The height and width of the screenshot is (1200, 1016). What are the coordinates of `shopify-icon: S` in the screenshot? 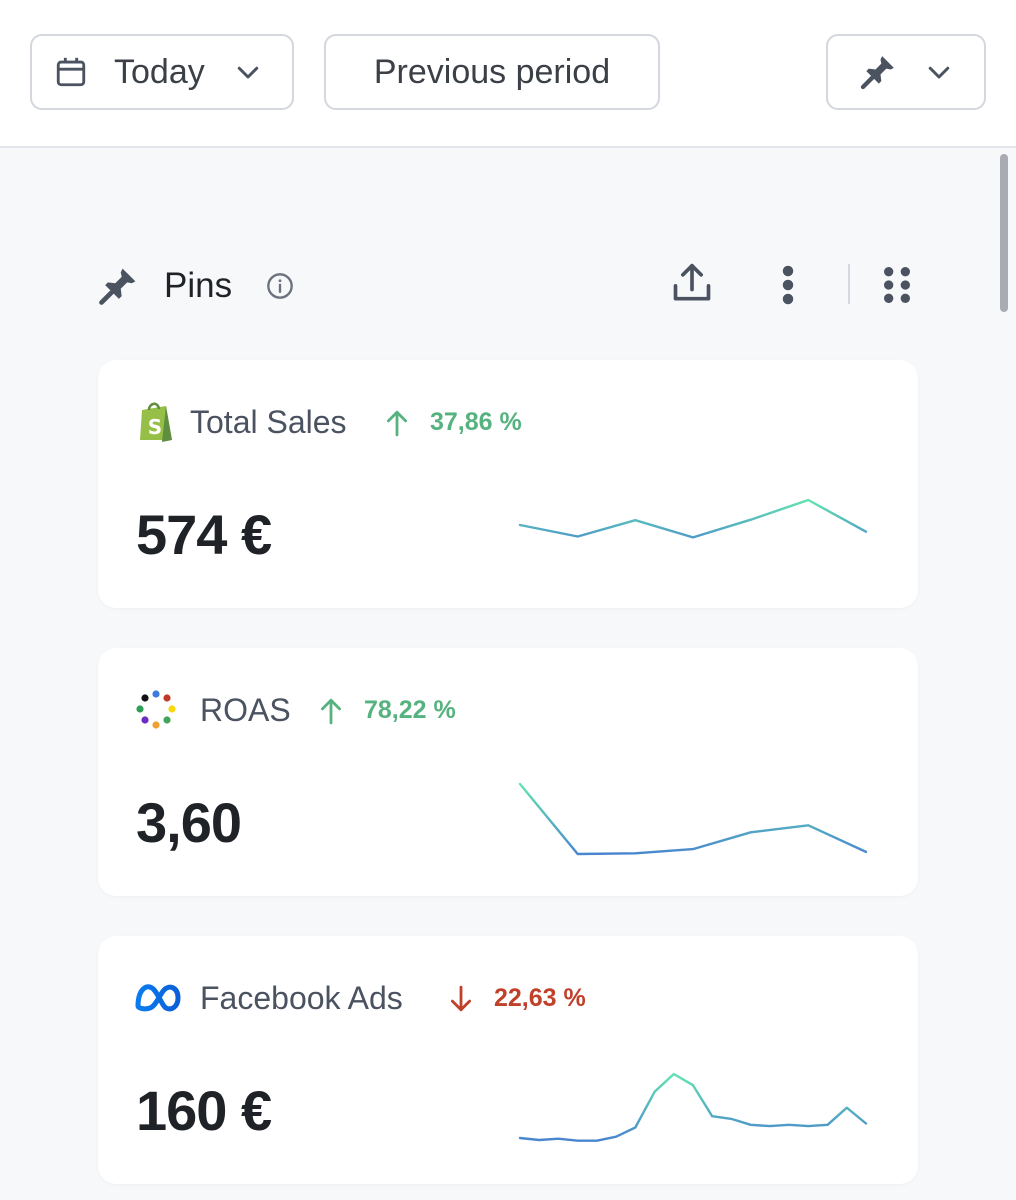 It's located at (156, 422).